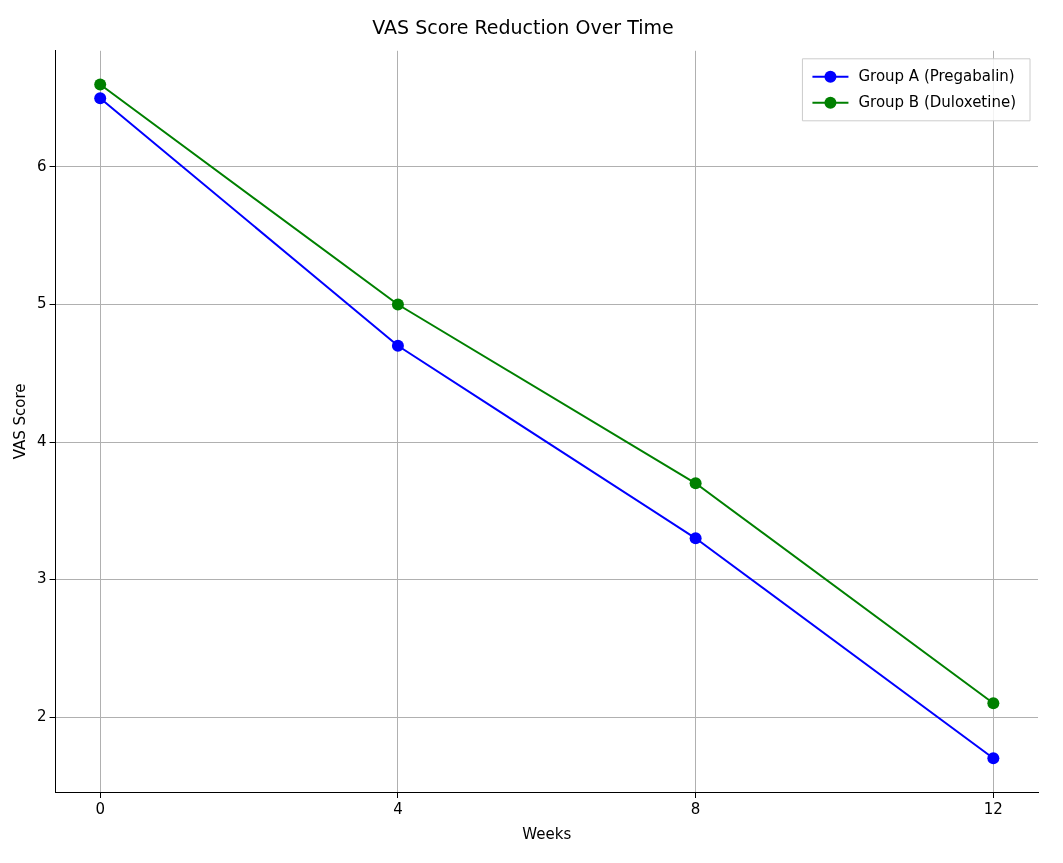  What do you see at coordinates (547, 833) in the screenshot?
I see `x-axis-title: Weeks` at bounding box center [547, 833].